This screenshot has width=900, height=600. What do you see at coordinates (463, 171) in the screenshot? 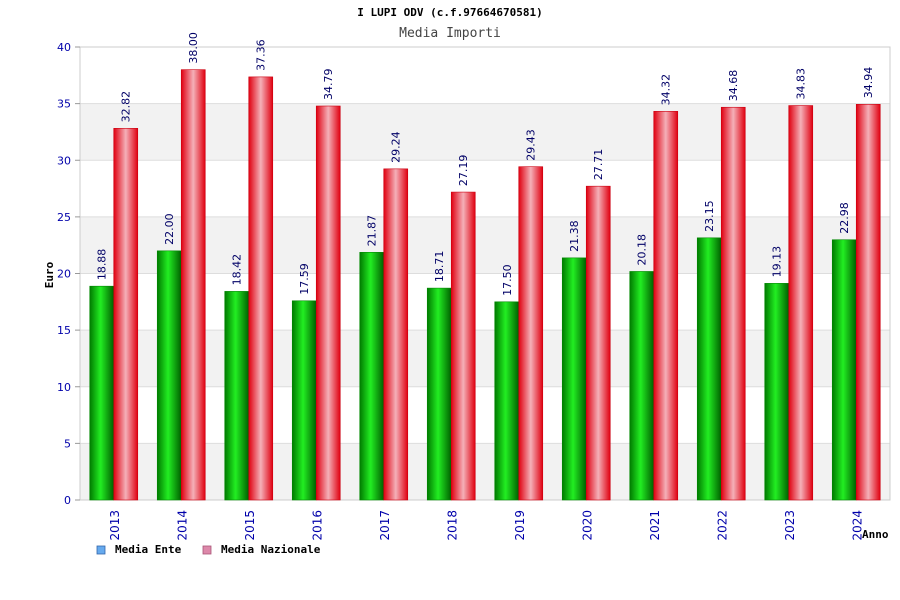
I see `value-label-media-nazionale-2018: 27.19` at bounding box center [463, 171].